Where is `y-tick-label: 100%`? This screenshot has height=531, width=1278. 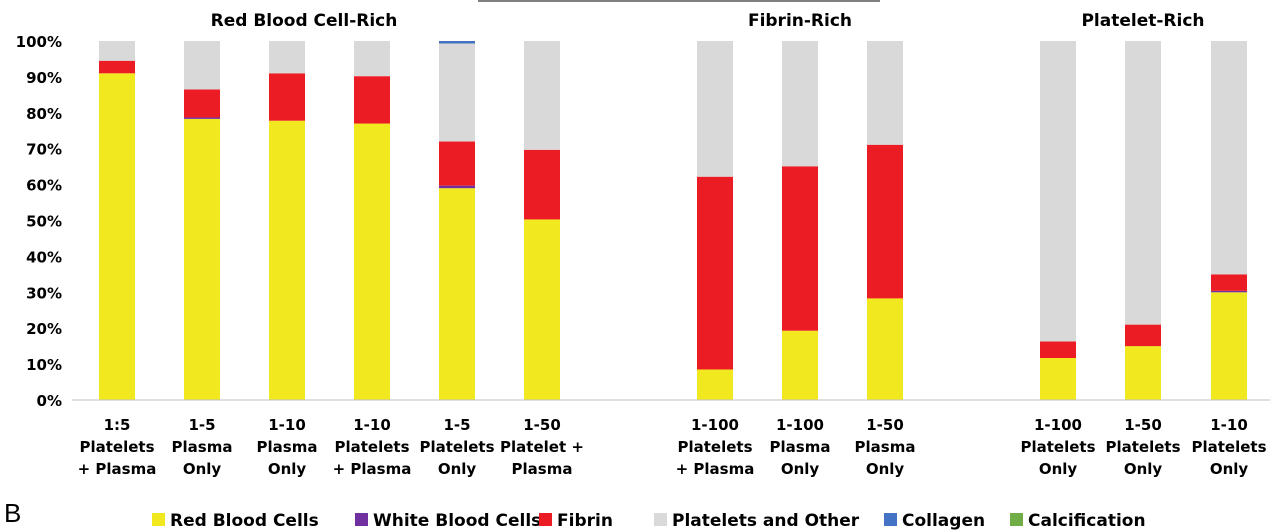
y-tick-label: 100% is located at coordinates (39, 42).